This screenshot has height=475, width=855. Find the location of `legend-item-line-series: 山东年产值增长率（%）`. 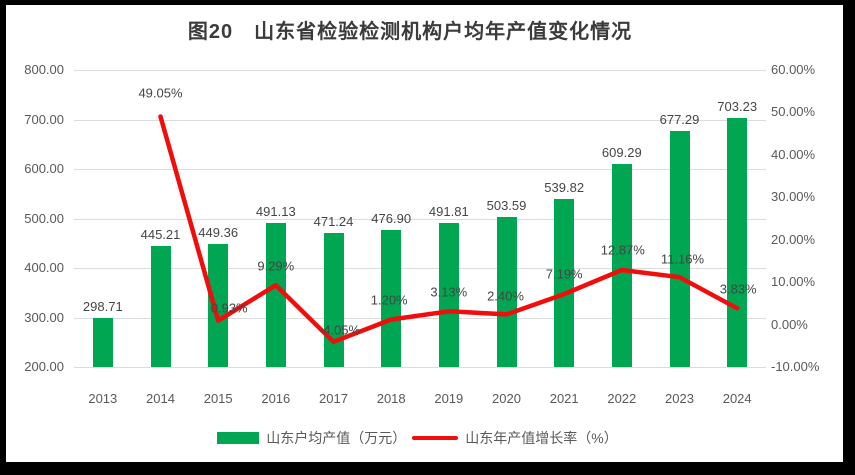

legend-item-line-series: 山东年产值增长率（%） is located at coordinates (515, 438).